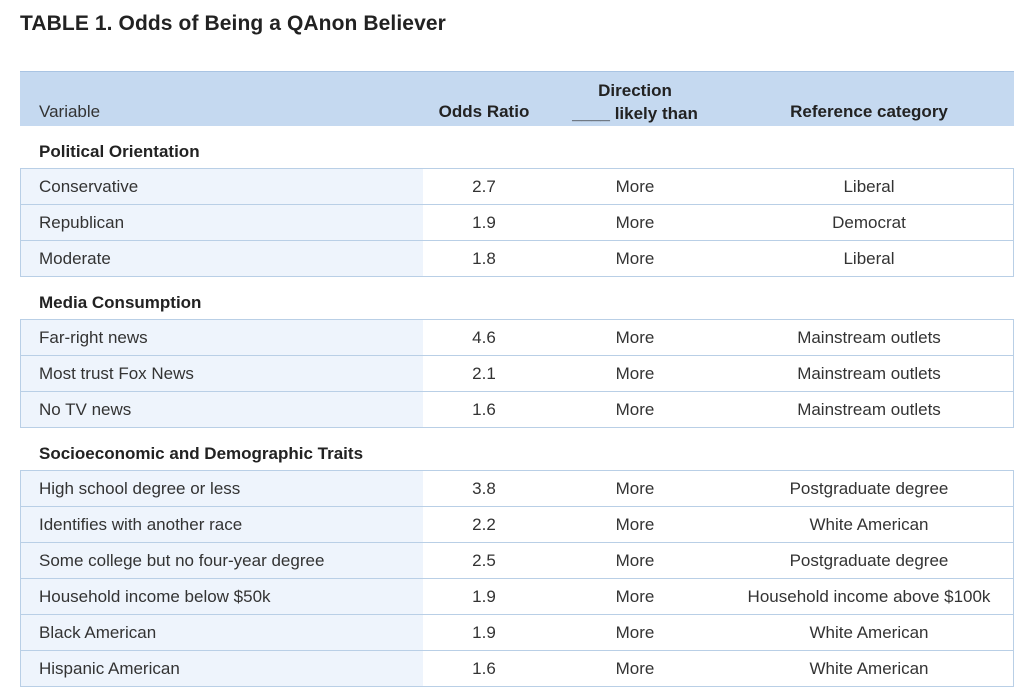  What do you see at coordinates (484, 258) in the screenshot?
I see `cell-odds-ratio: 1.8` at bounding box center [484, 258].